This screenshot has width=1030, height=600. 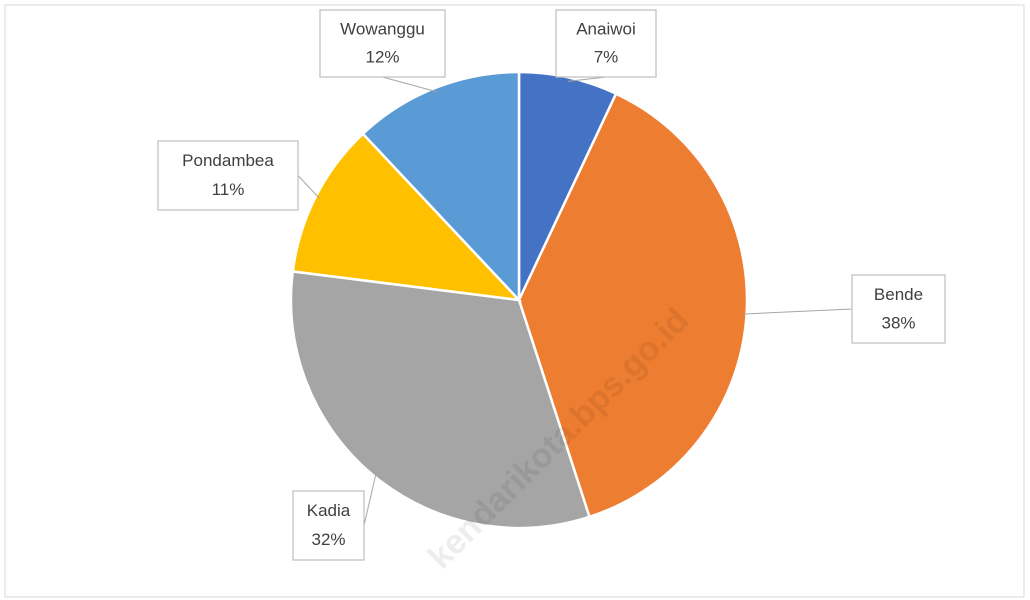 I want to click on category-label: Pondambea, so click(x=228, y=160).